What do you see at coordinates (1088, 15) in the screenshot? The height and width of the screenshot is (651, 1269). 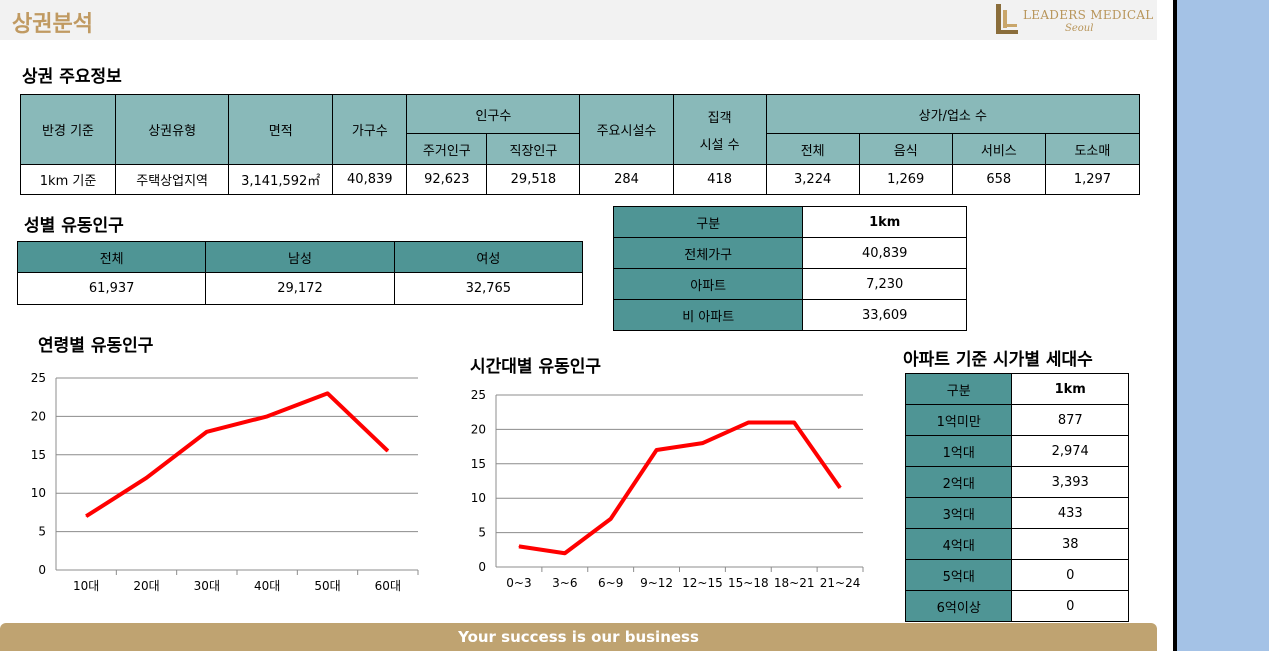 I see `logo-text: LEADERS MEDICAL` at bounding box center [1088, 15].